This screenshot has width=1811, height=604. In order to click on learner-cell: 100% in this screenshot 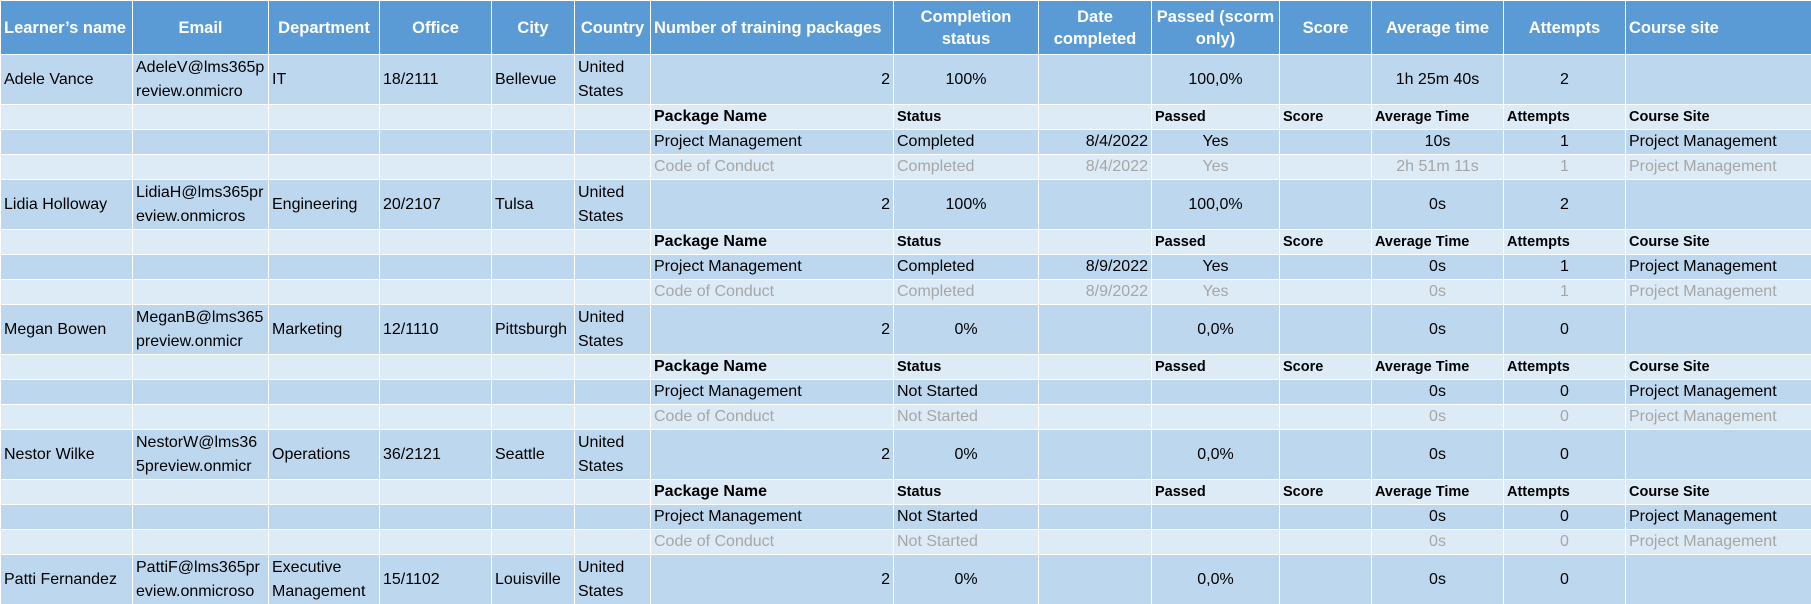, I will do `click(966, 79)`.